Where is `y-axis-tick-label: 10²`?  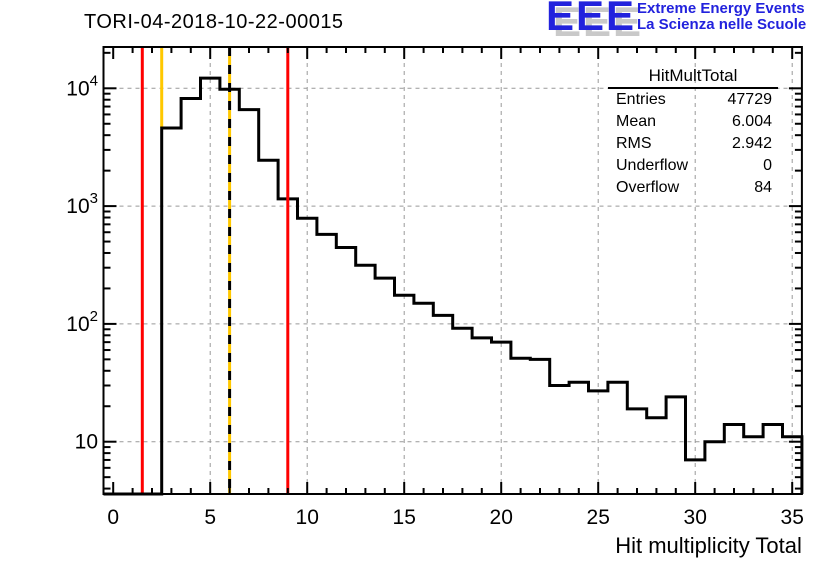
y-axis-tick-label: 10² is located at coordinates (82, 322).